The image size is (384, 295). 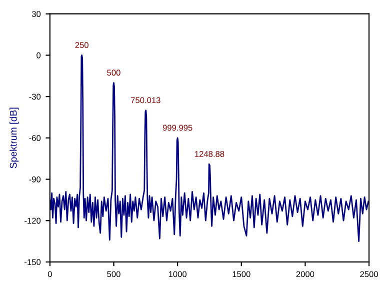 What do you see at coordinates (305, 274) in the screenshot?
I see `x-tick-label: 2000` at bounding box center [305, 274].